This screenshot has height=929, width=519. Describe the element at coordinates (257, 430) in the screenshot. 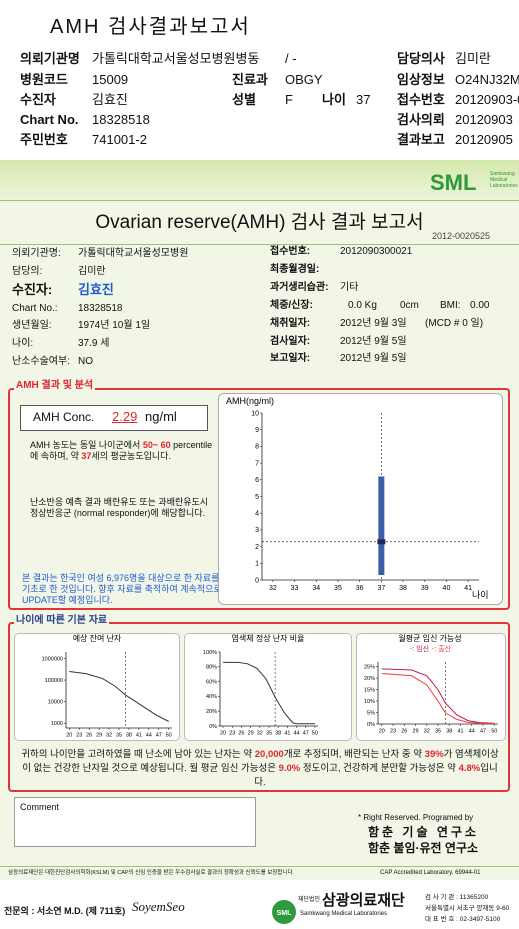

I see `y-tick-label: 9` at that location.